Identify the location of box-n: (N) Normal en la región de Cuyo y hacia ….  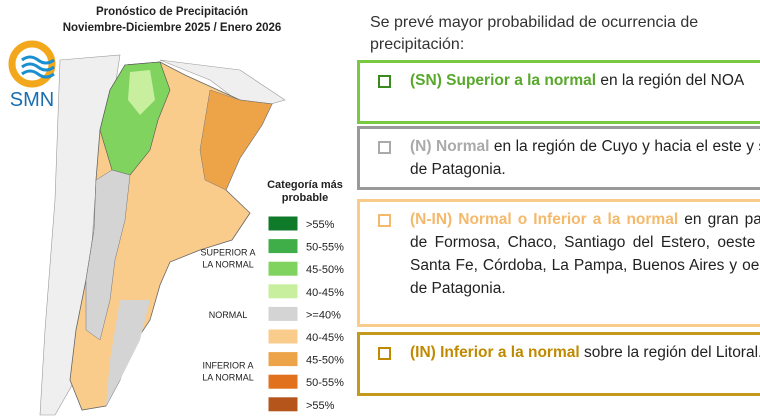
(558, 158).